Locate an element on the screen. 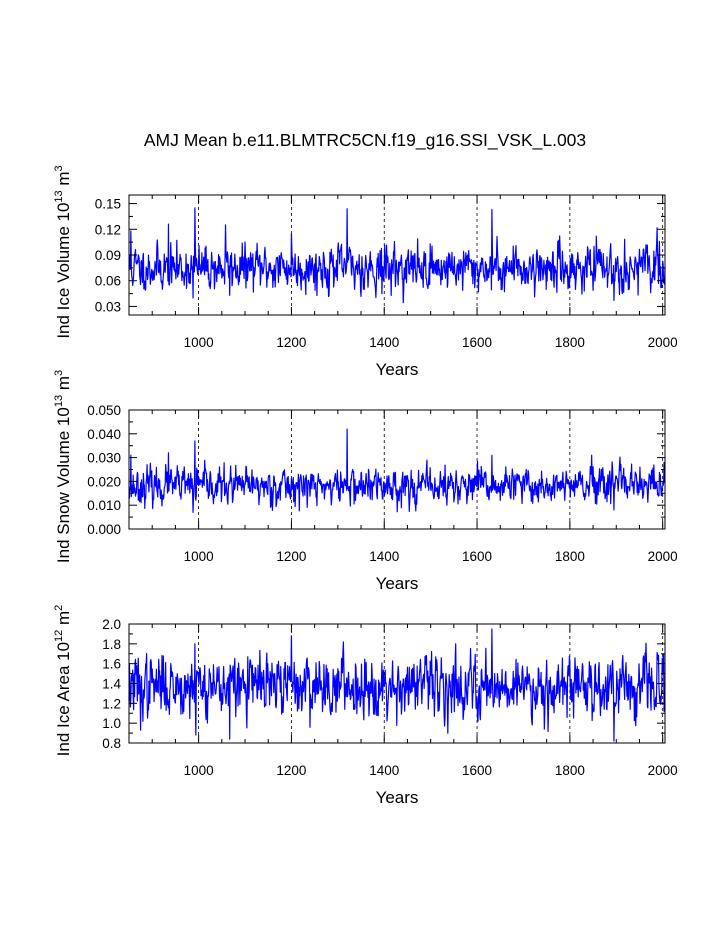  snow-volume-series-line is located at coordinates (397, 470).